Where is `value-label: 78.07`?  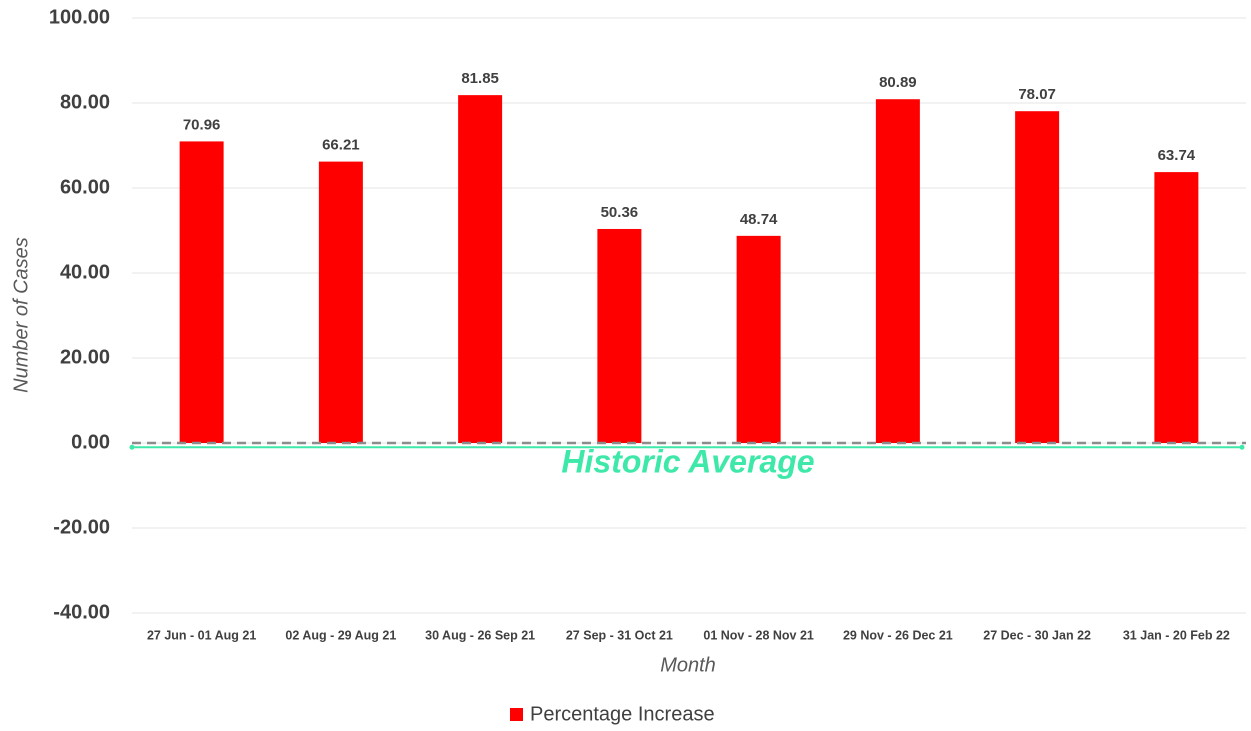 value-label: 78.07 is located at coordinates (1037, 94).